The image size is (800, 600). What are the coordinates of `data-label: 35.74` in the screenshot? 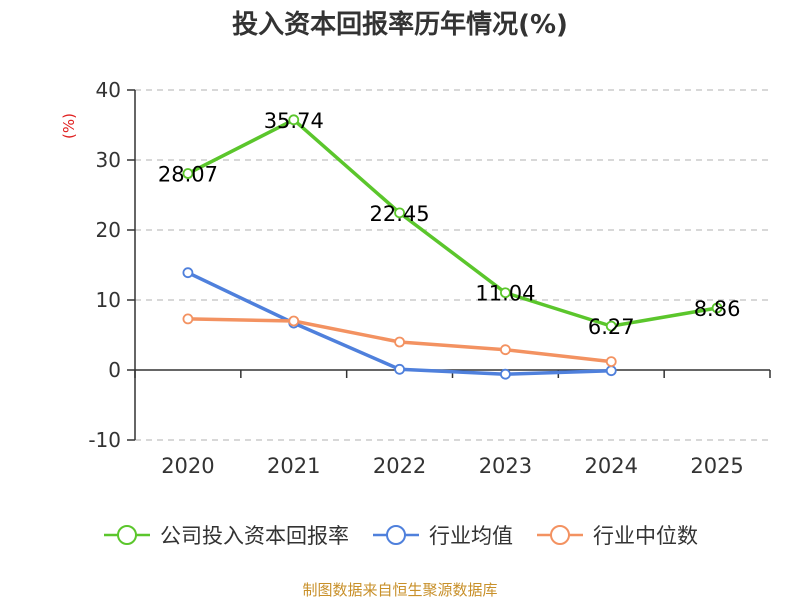 It's located at (294, 121).